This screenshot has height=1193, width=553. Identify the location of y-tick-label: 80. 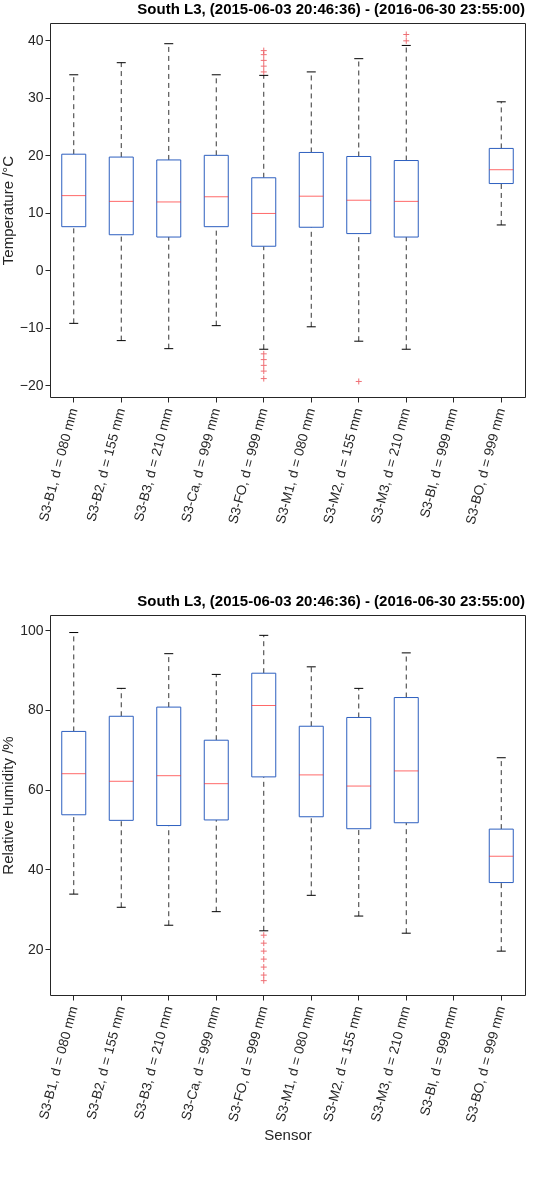
(35, 709).